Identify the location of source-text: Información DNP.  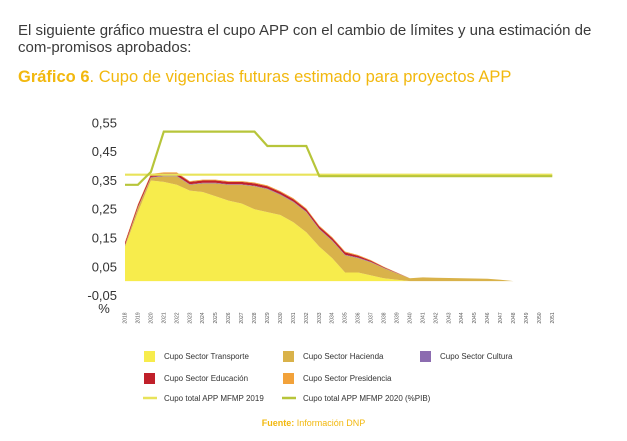
(330, 423).